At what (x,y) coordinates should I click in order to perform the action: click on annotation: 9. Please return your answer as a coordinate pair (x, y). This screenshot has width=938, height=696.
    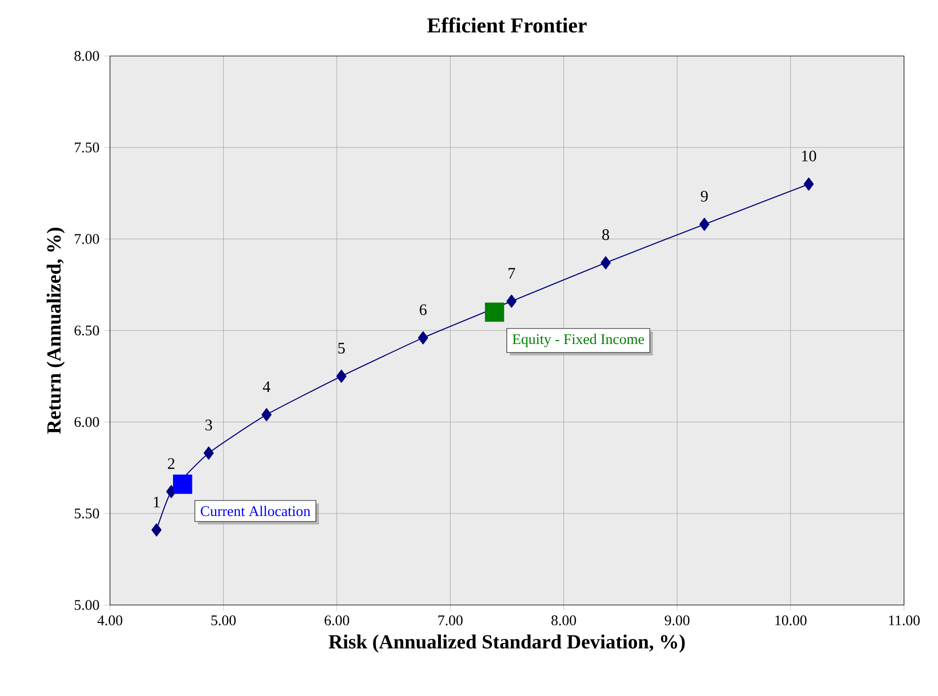
    Looking at the image, I should click on (704, 196).